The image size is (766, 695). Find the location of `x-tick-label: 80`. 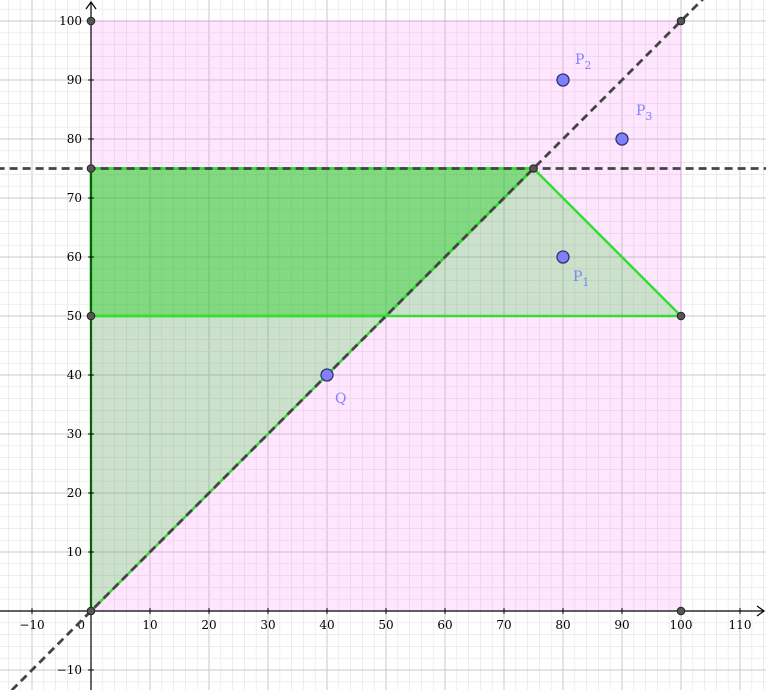

x-tick-label: 80 is located at coordinates (562, 625).